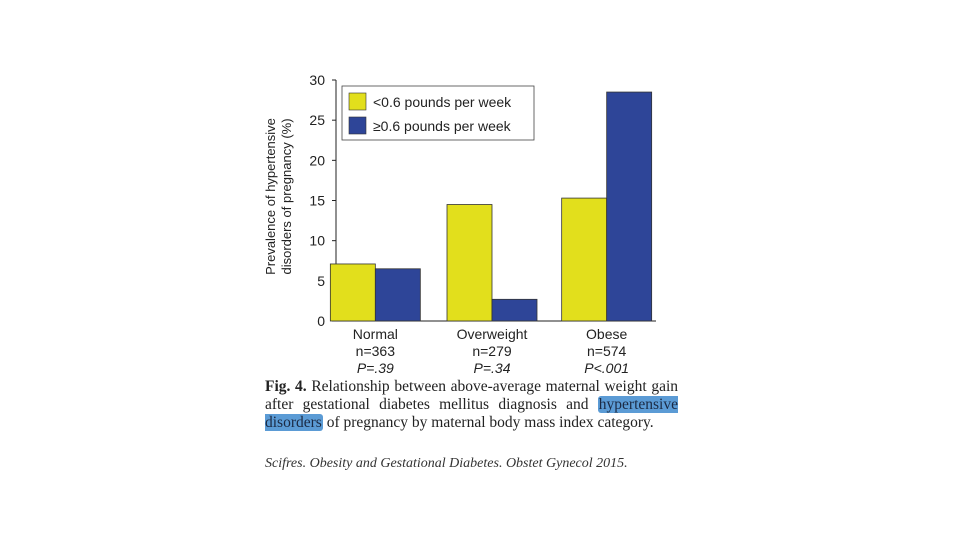 This screenshot has width=960, height=540. Describe the element at coordinates (286, 196) in the screenshot. I see `y-axis-label-line: disorders of pregnancy (%)` at that location.